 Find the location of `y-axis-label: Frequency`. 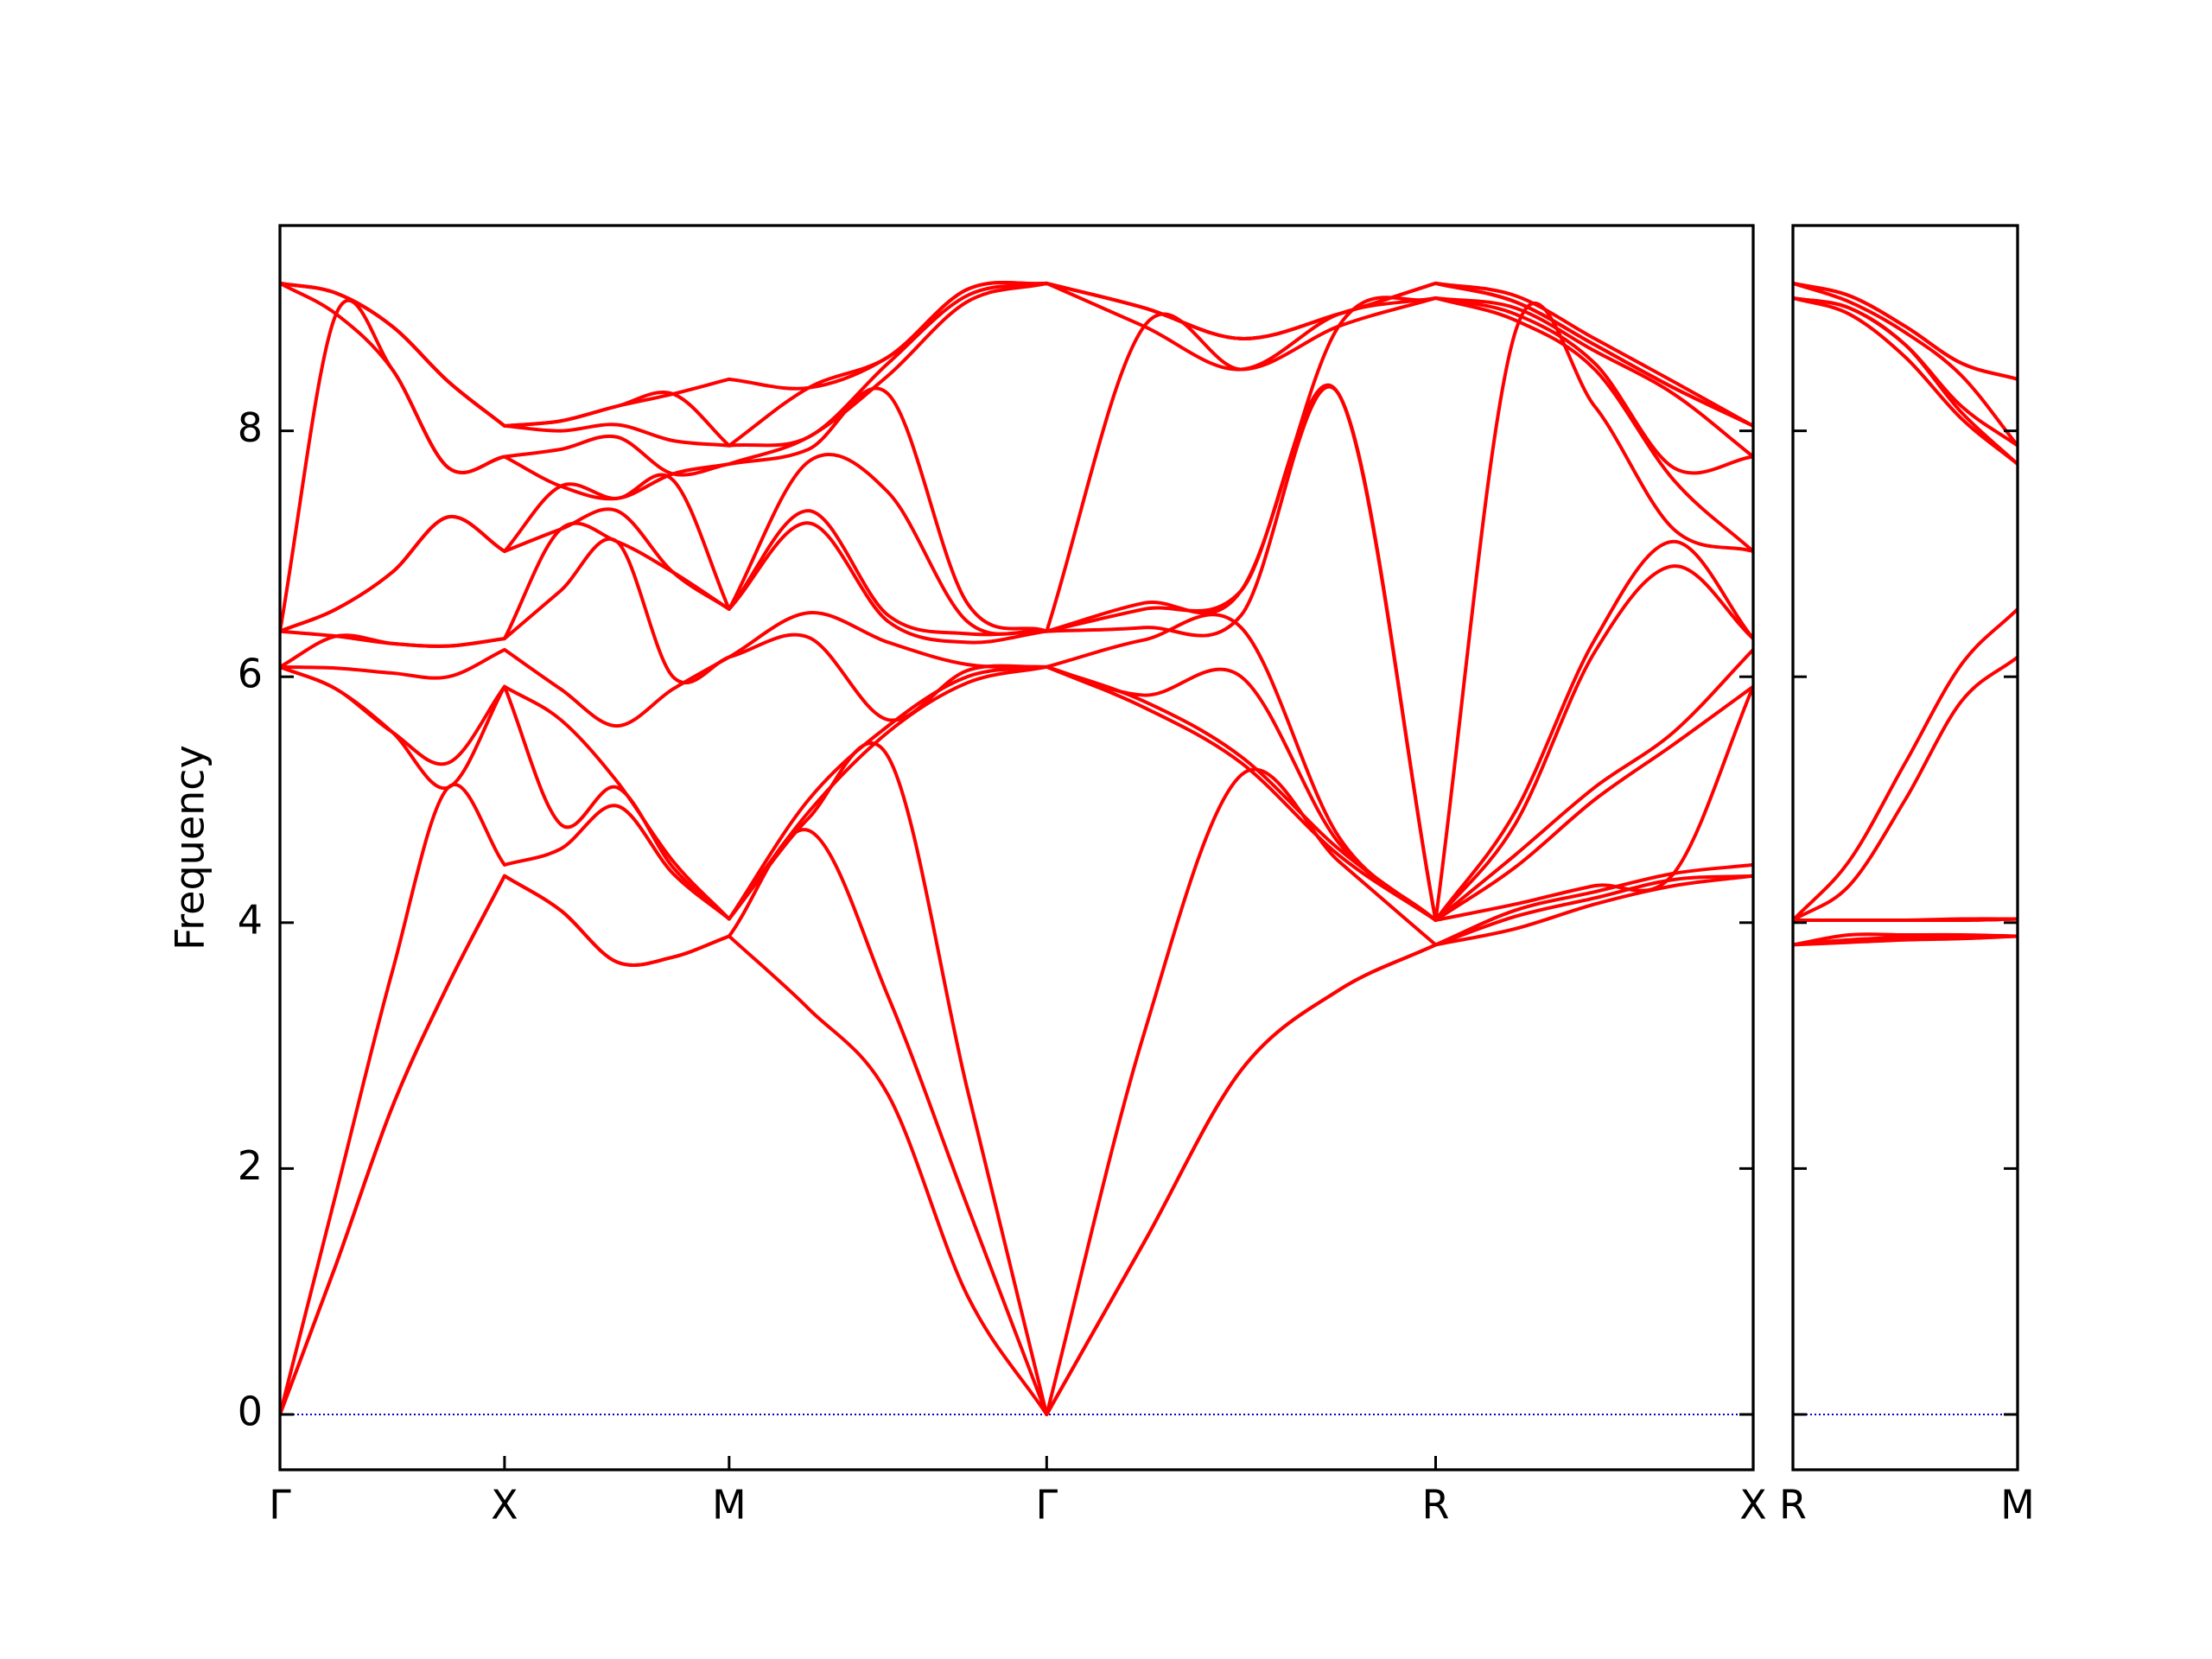

y-axis-label: Frequency is located at coordinates (190, 847).